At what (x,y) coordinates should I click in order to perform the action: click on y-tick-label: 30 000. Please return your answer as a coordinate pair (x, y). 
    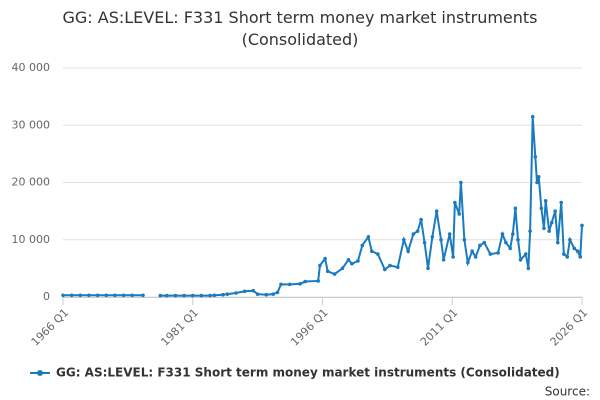
    Looking at the image, I should click on (31, 124).